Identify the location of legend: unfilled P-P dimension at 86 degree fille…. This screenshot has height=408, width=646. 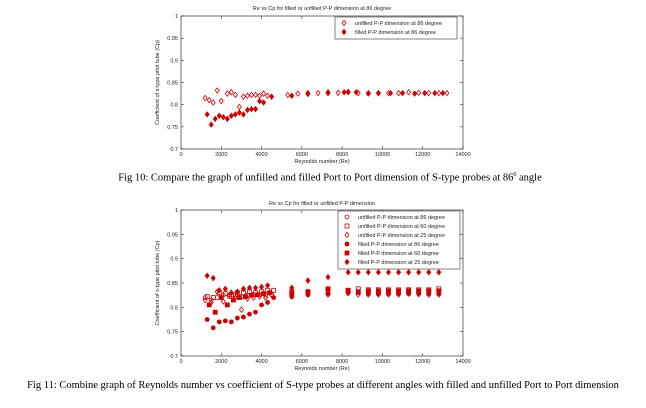
(396, 28).